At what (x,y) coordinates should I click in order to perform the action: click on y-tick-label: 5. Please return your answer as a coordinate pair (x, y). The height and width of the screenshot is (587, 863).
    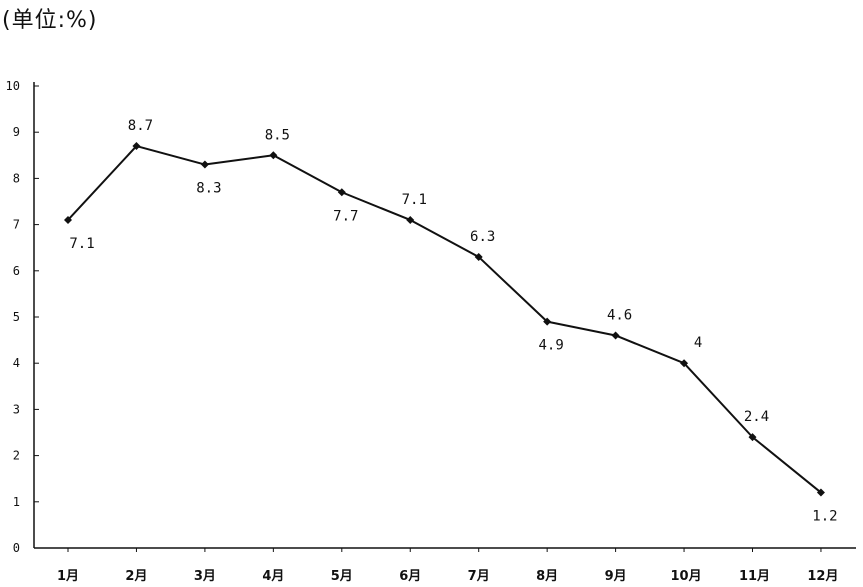
    Looking at the image, I should click on (16, 317).